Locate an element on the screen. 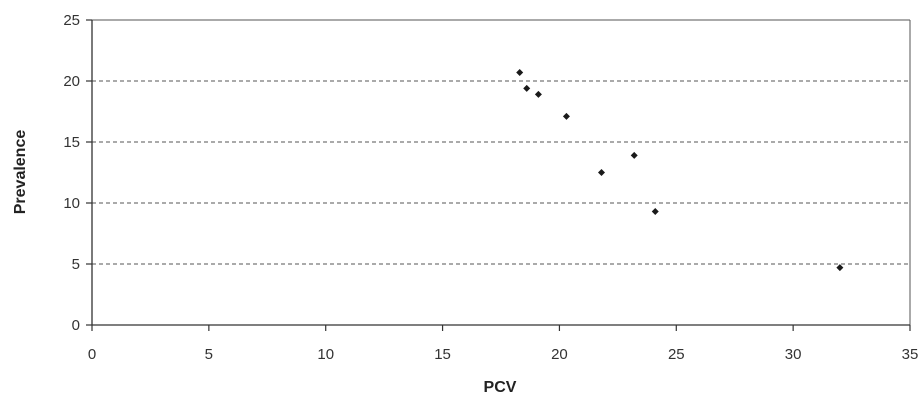  x-tick-label: 10 is located at coordinates (325, 354).